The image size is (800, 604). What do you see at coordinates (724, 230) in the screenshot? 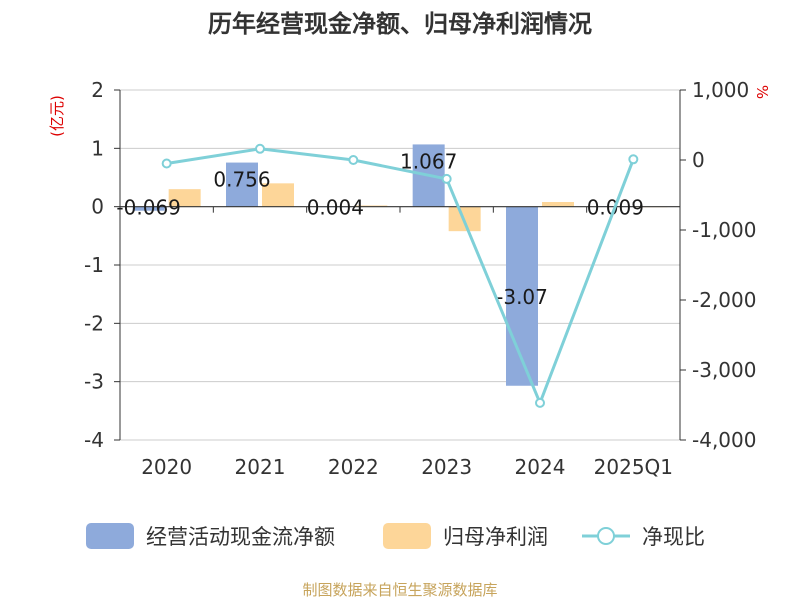
I see `right-tick-label: -1,000` at bounding box center [724, 230].